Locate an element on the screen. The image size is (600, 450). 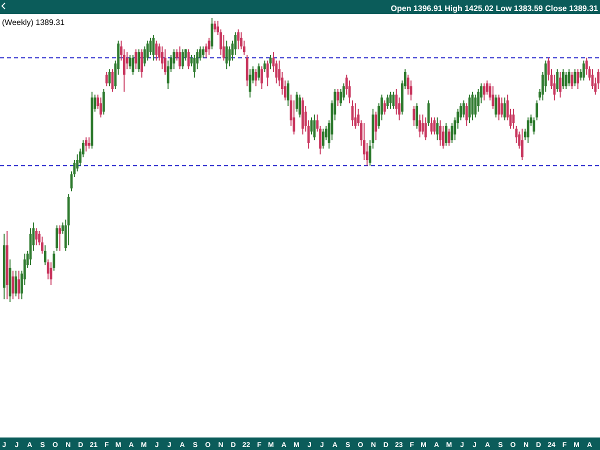
text: Open 1396.91 High 1425.02 Low 1383.59 Close 1389.31 is located at coordinates (494, 8).